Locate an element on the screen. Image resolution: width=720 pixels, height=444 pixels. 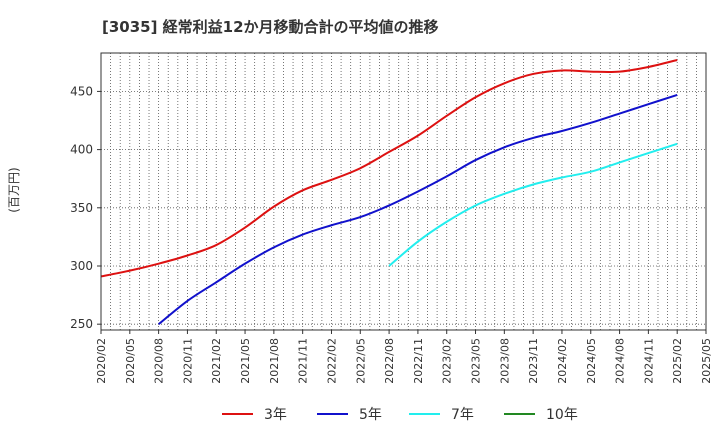
y-tick-label: 400 is located at coordinates (81, 150).